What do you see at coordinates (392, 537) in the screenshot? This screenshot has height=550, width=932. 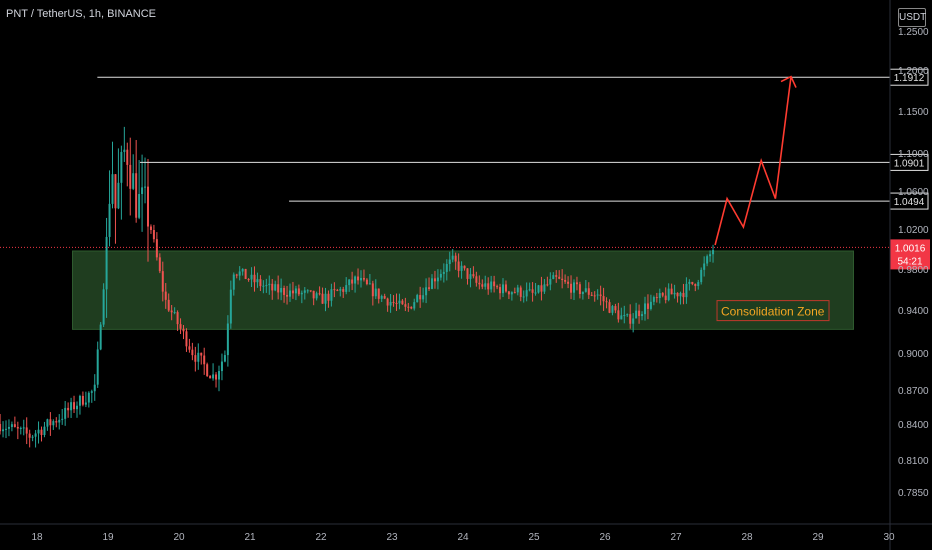 I see `x-tick-label: 23` at bounding box center [392, 537].